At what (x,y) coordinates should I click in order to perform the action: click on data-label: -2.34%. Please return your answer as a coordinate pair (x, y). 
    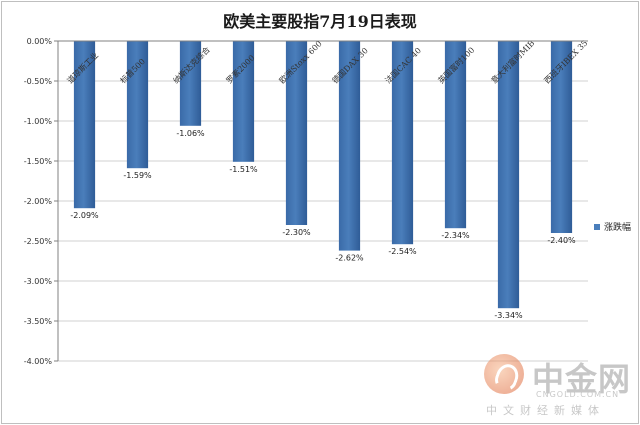
    Looking at the image, I should click on (455, 235).